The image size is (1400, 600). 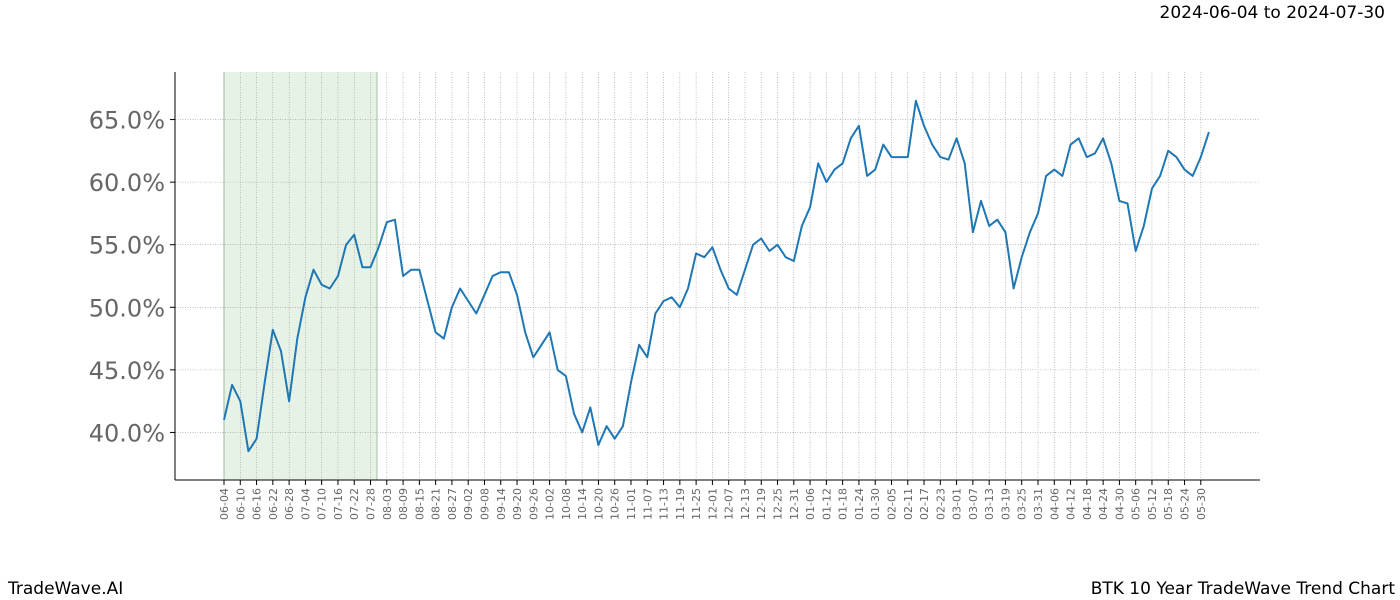 What do you see at coordinates (127, 246) in the screenshot?
I see `y-tick-label: 55.0%` at bounding box center [127, 246].